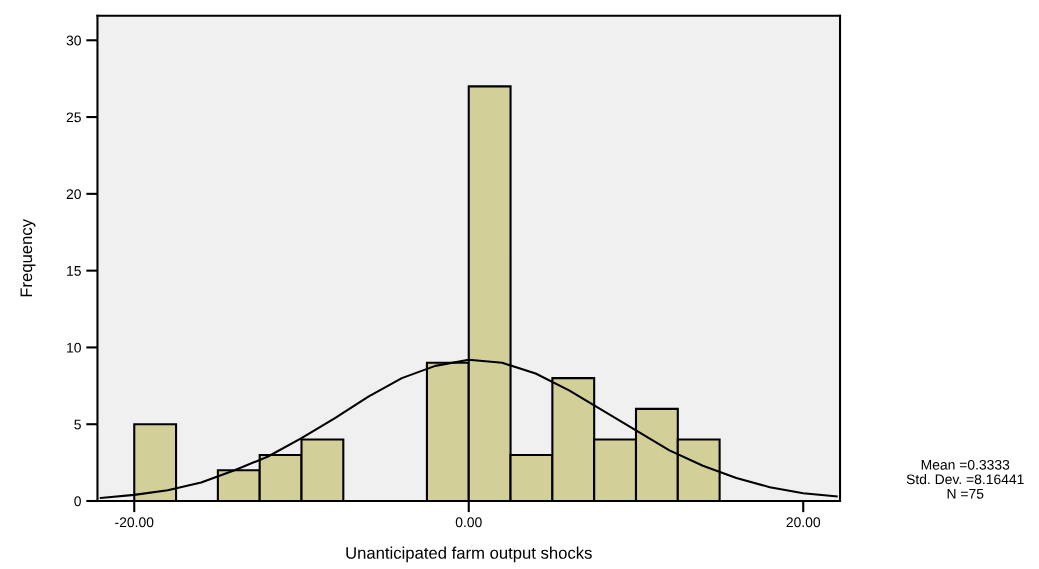 The height and width of the screenshot is (569, 1039). I want to click on x-tick-label: 0.00, so click(468, 522).